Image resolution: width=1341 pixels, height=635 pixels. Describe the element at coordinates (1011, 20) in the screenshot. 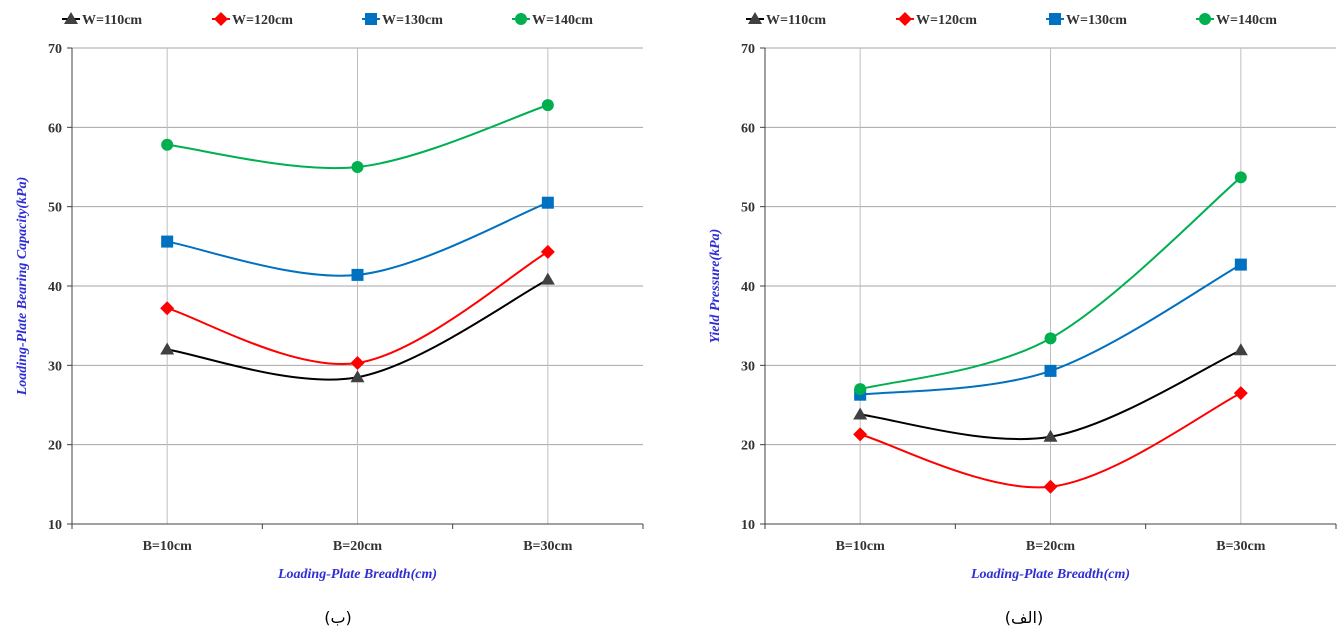

I see `chart2-legend: W=110cm W=120cm W=130cm W=140cm` at that location.